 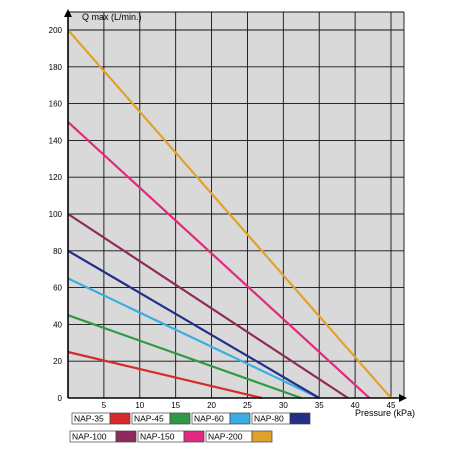 I want to click on legend-item-nap-45: NAP-45, so click(x=161, y=418).